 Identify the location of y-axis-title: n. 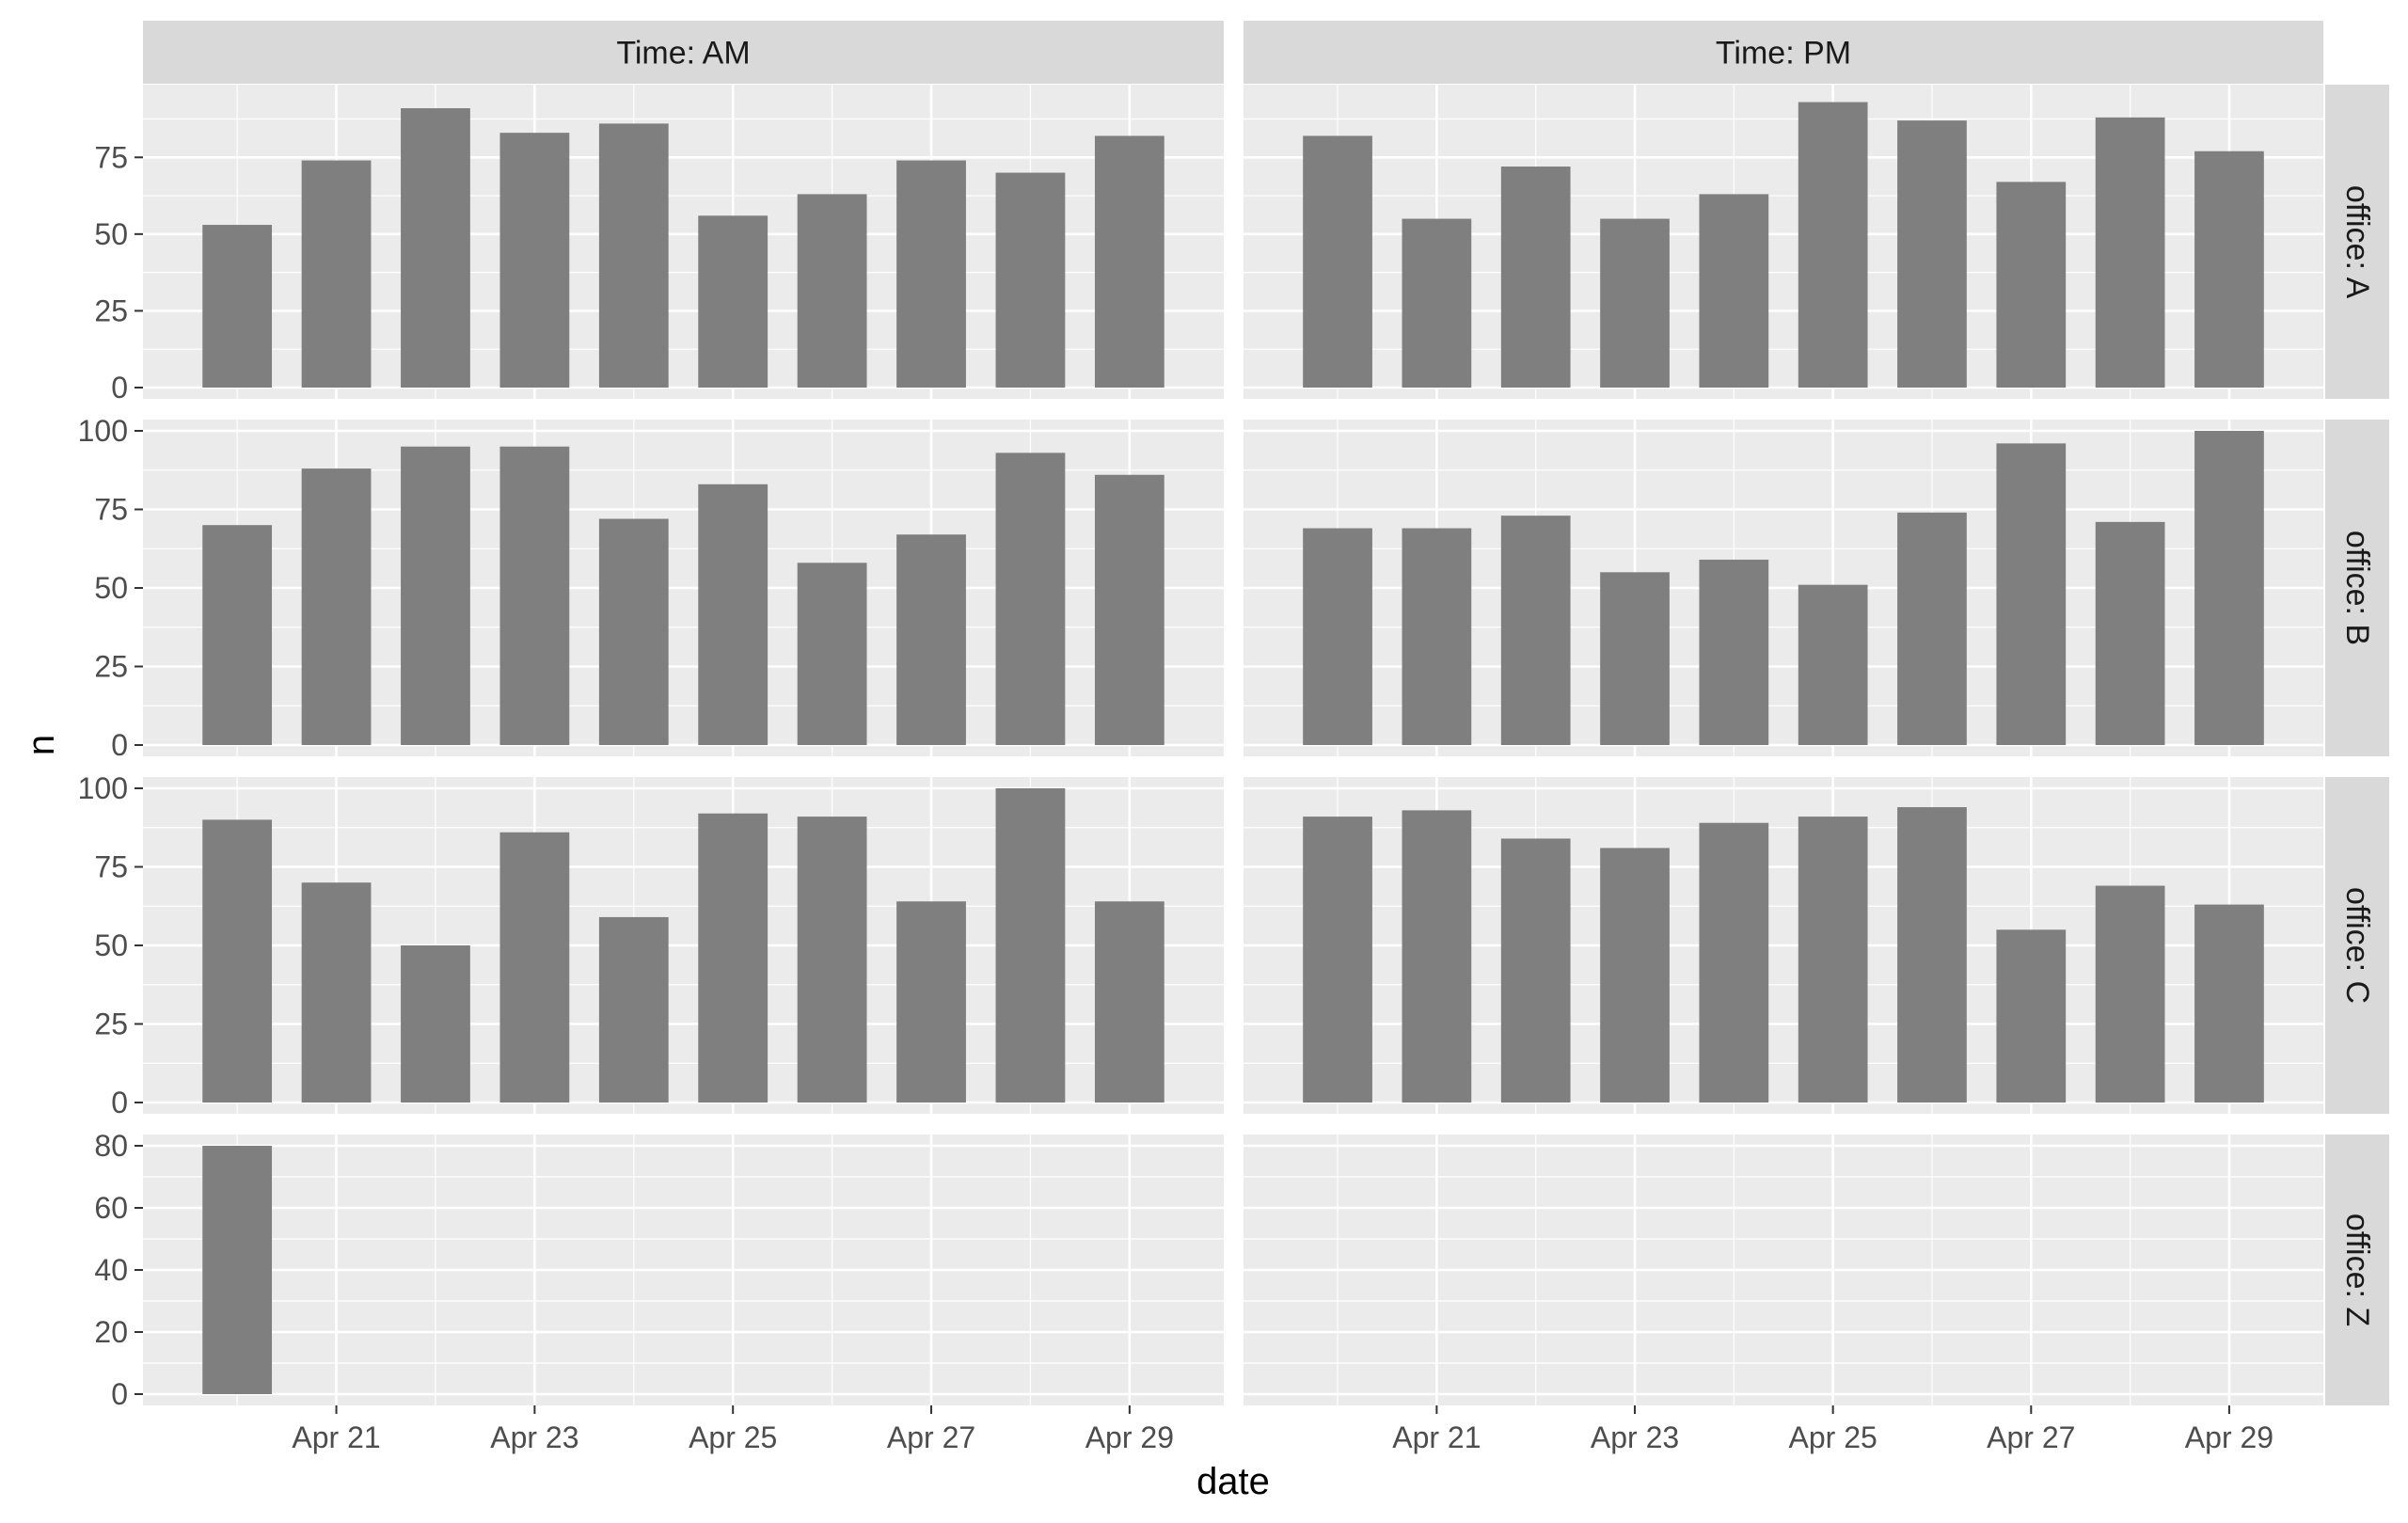
(41, 745).